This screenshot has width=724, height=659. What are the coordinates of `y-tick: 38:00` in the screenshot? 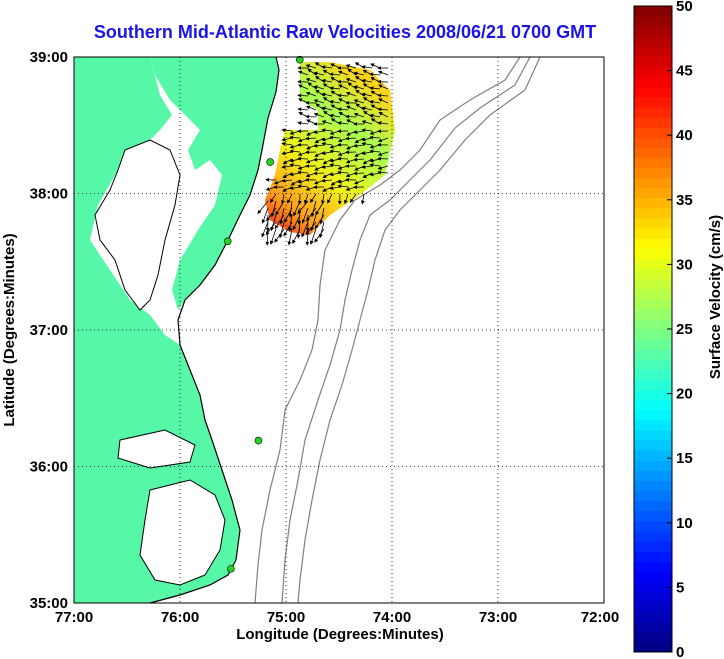 It's located at (49, 194).